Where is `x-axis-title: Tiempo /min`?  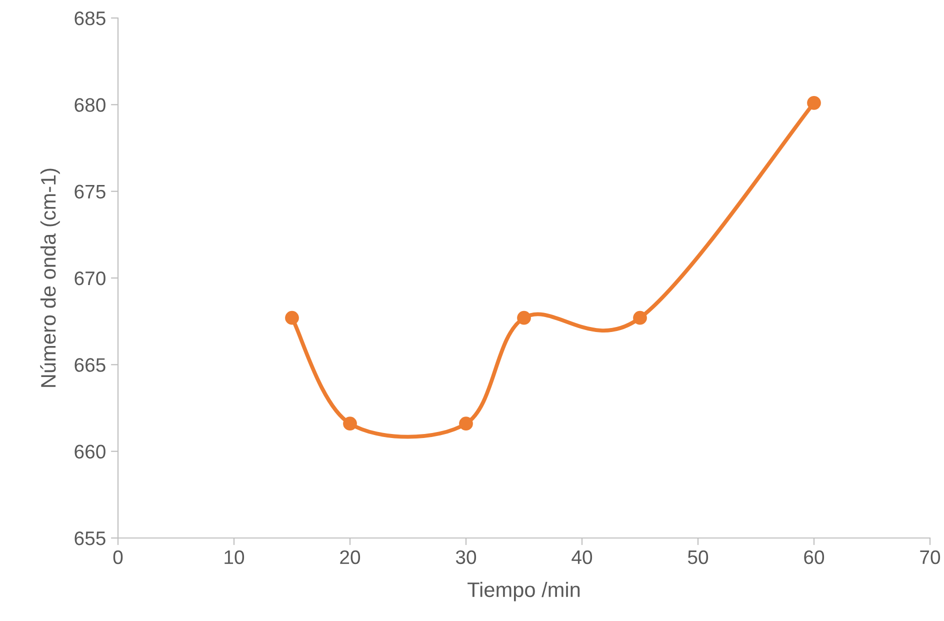 x-axis-title: Tiempo /min is located at coordinates (524, 592).